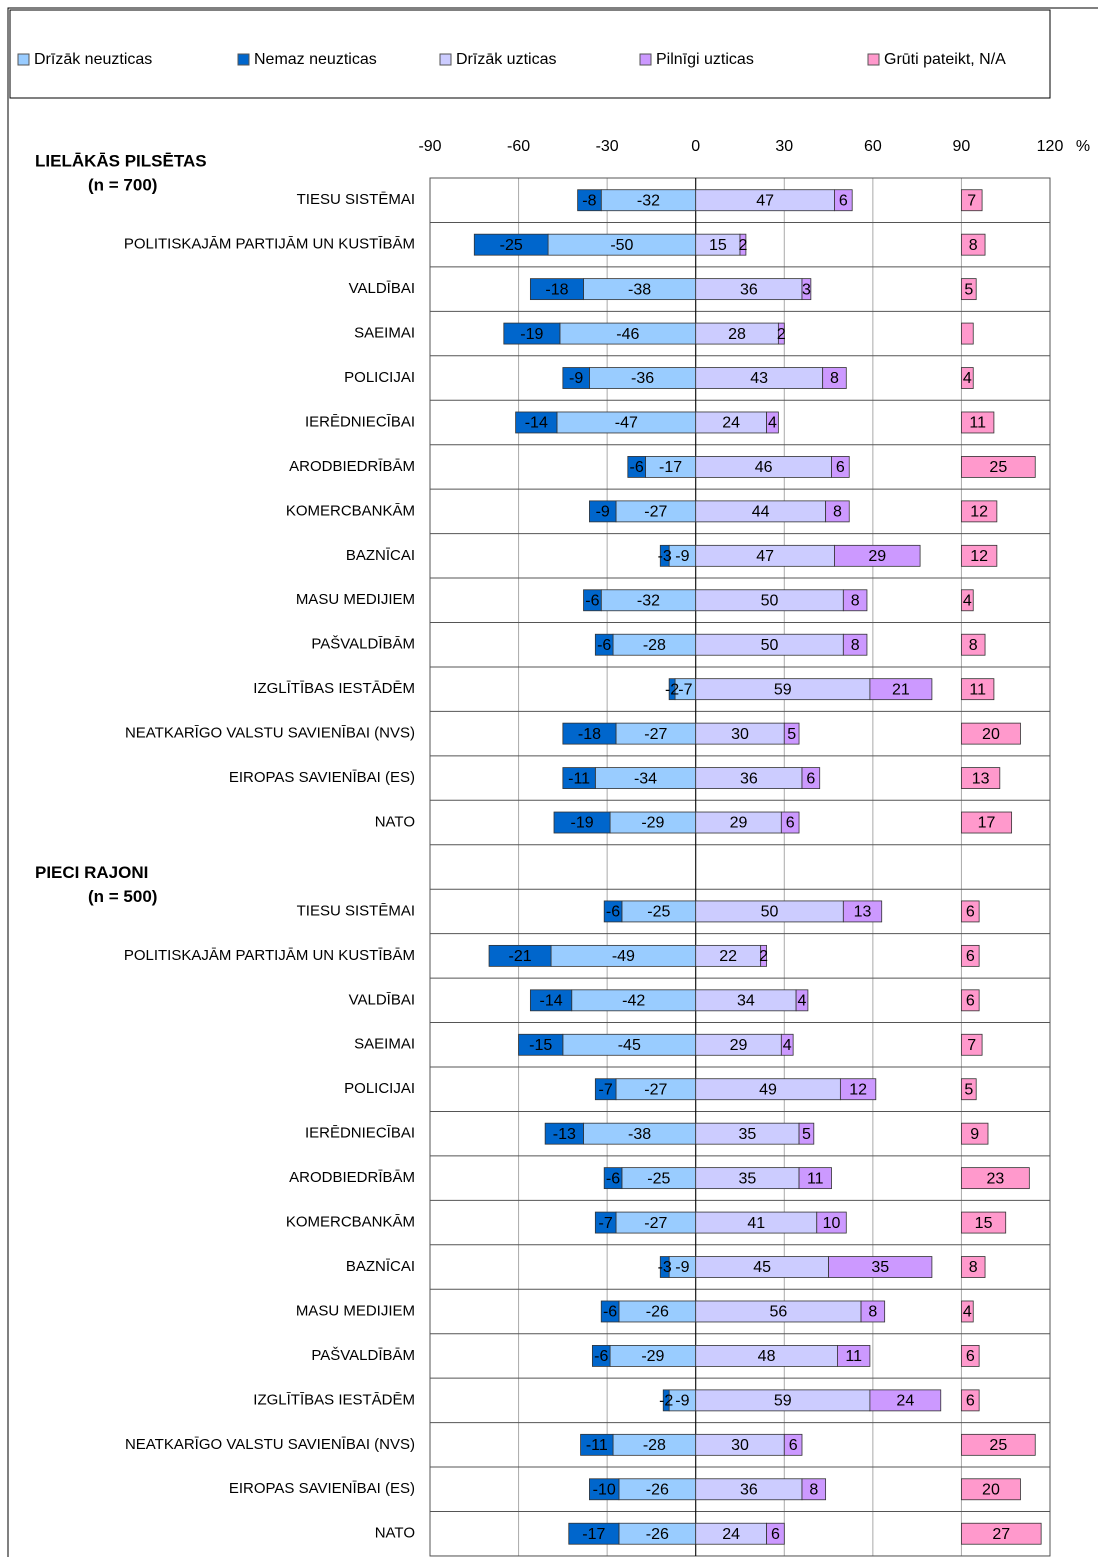 This screenshot has width=1098, height=1557. I want to click on bar-label: -19, so click(531, 334).